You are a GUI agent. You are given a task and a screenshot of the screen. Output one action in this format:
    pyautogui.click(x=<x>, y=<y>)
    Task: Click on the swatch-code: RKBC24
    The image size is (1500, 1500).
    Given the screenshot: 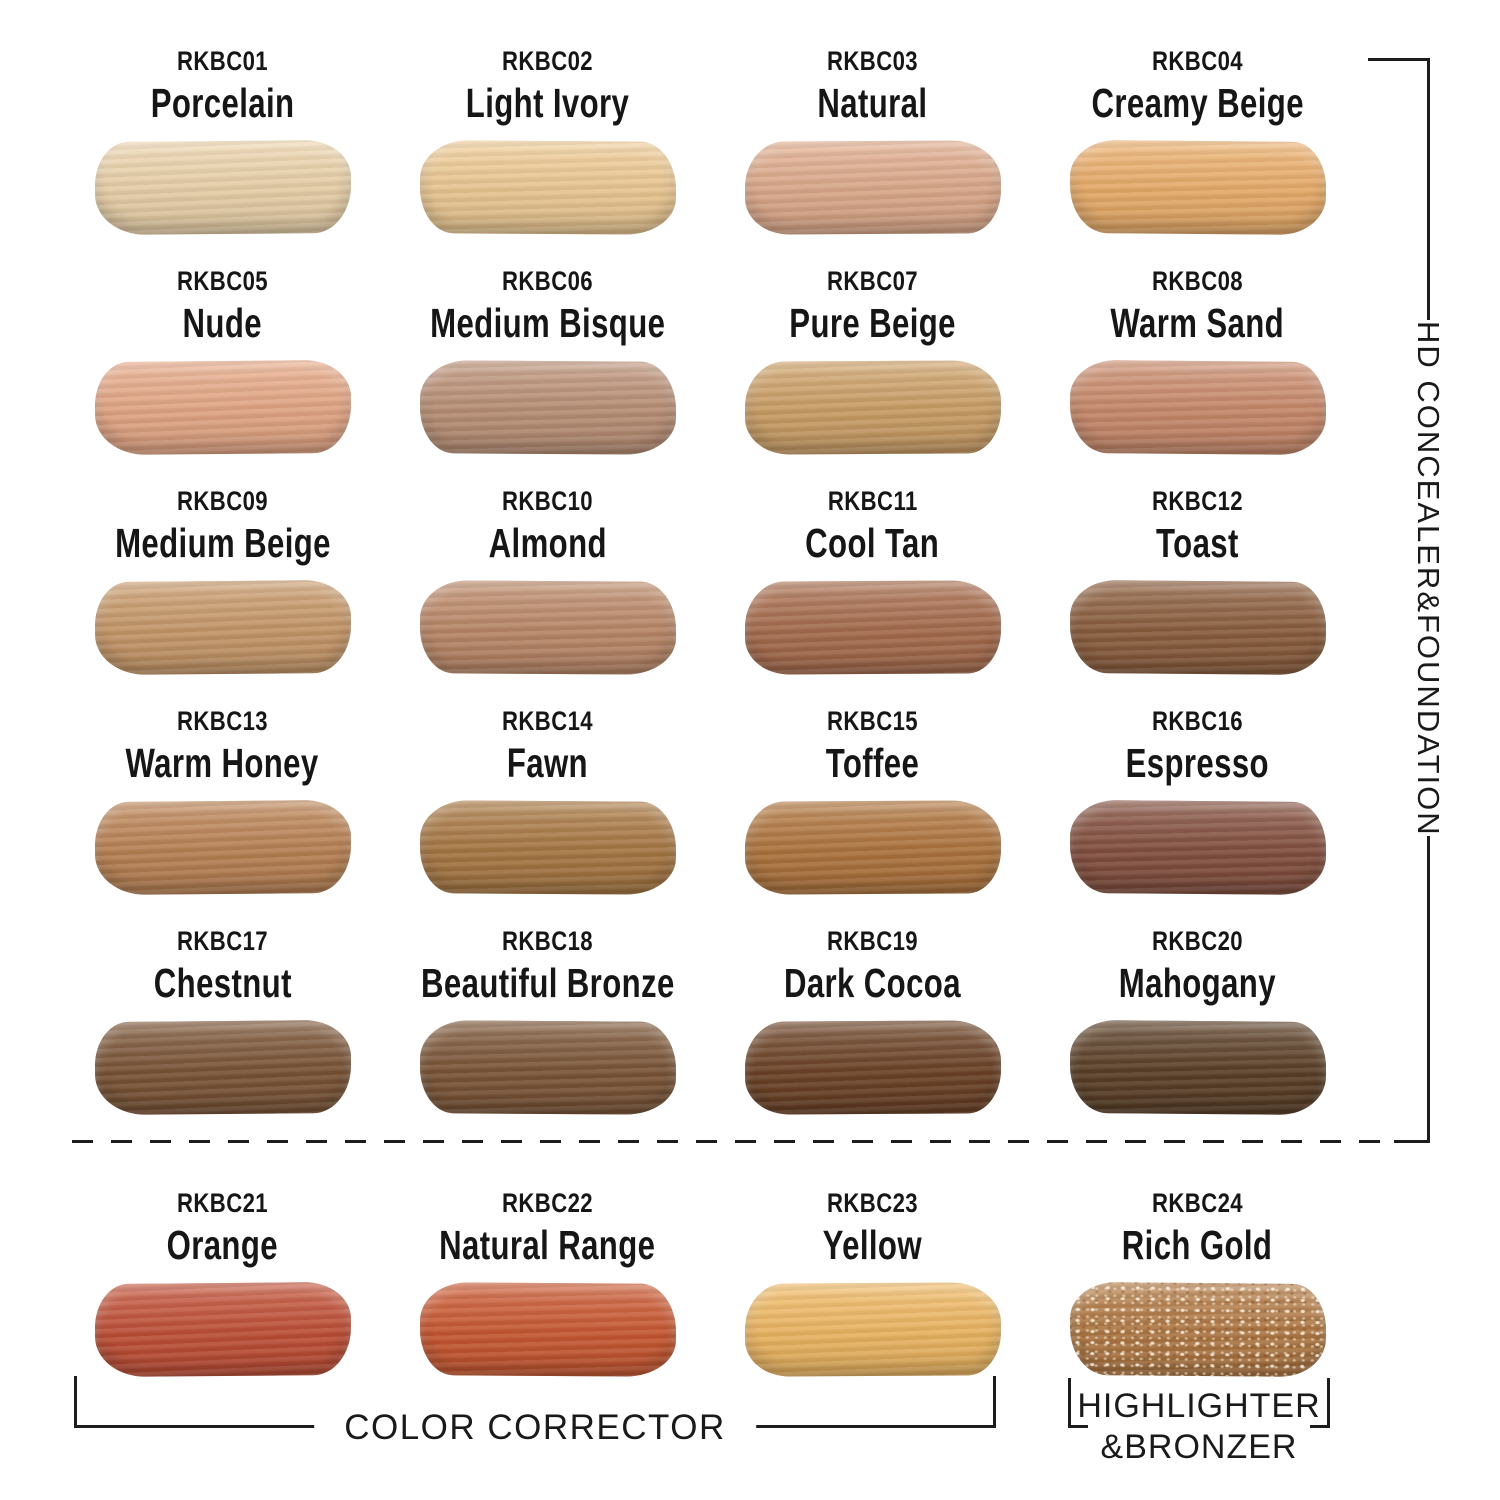 What is the action you would take?
    pyautogui.click(x=1197, y=1203)
    